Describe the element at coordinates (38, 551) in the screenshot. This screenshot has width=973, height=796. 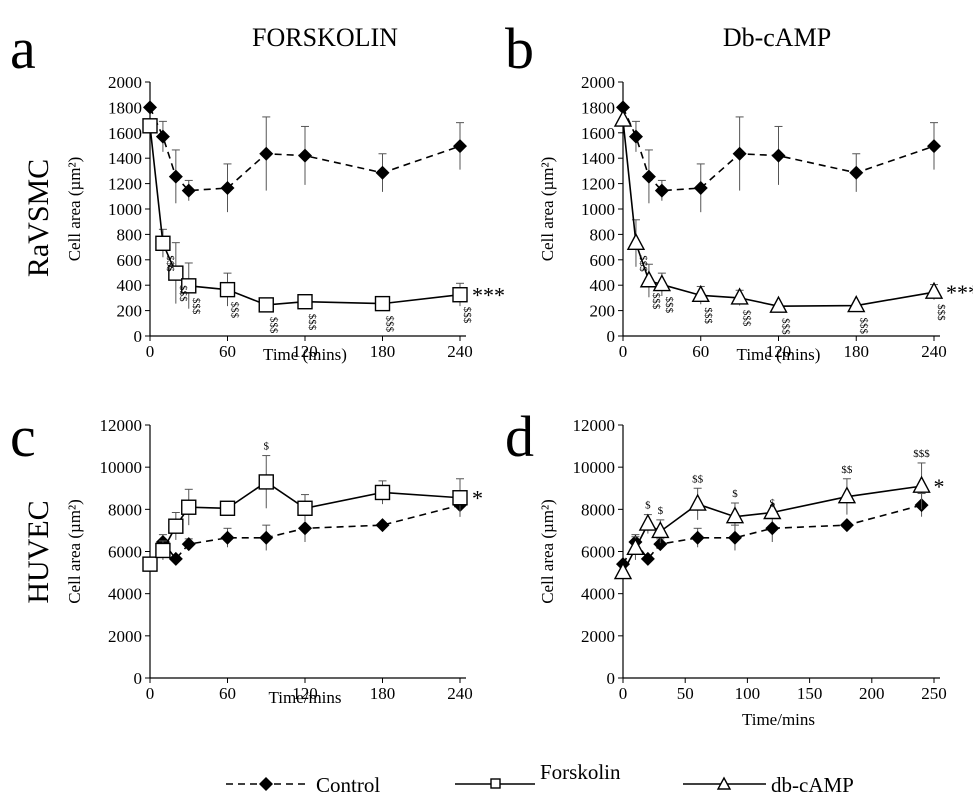
I see `row-label-huvec: HUVEC` at that location.